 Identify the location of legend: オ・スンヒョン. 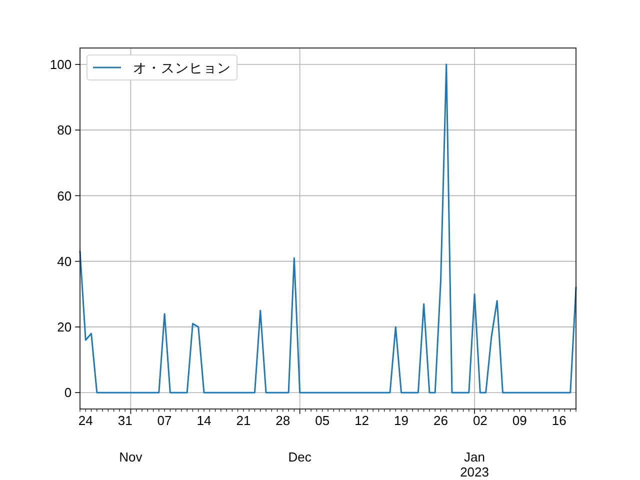
(162, 67).